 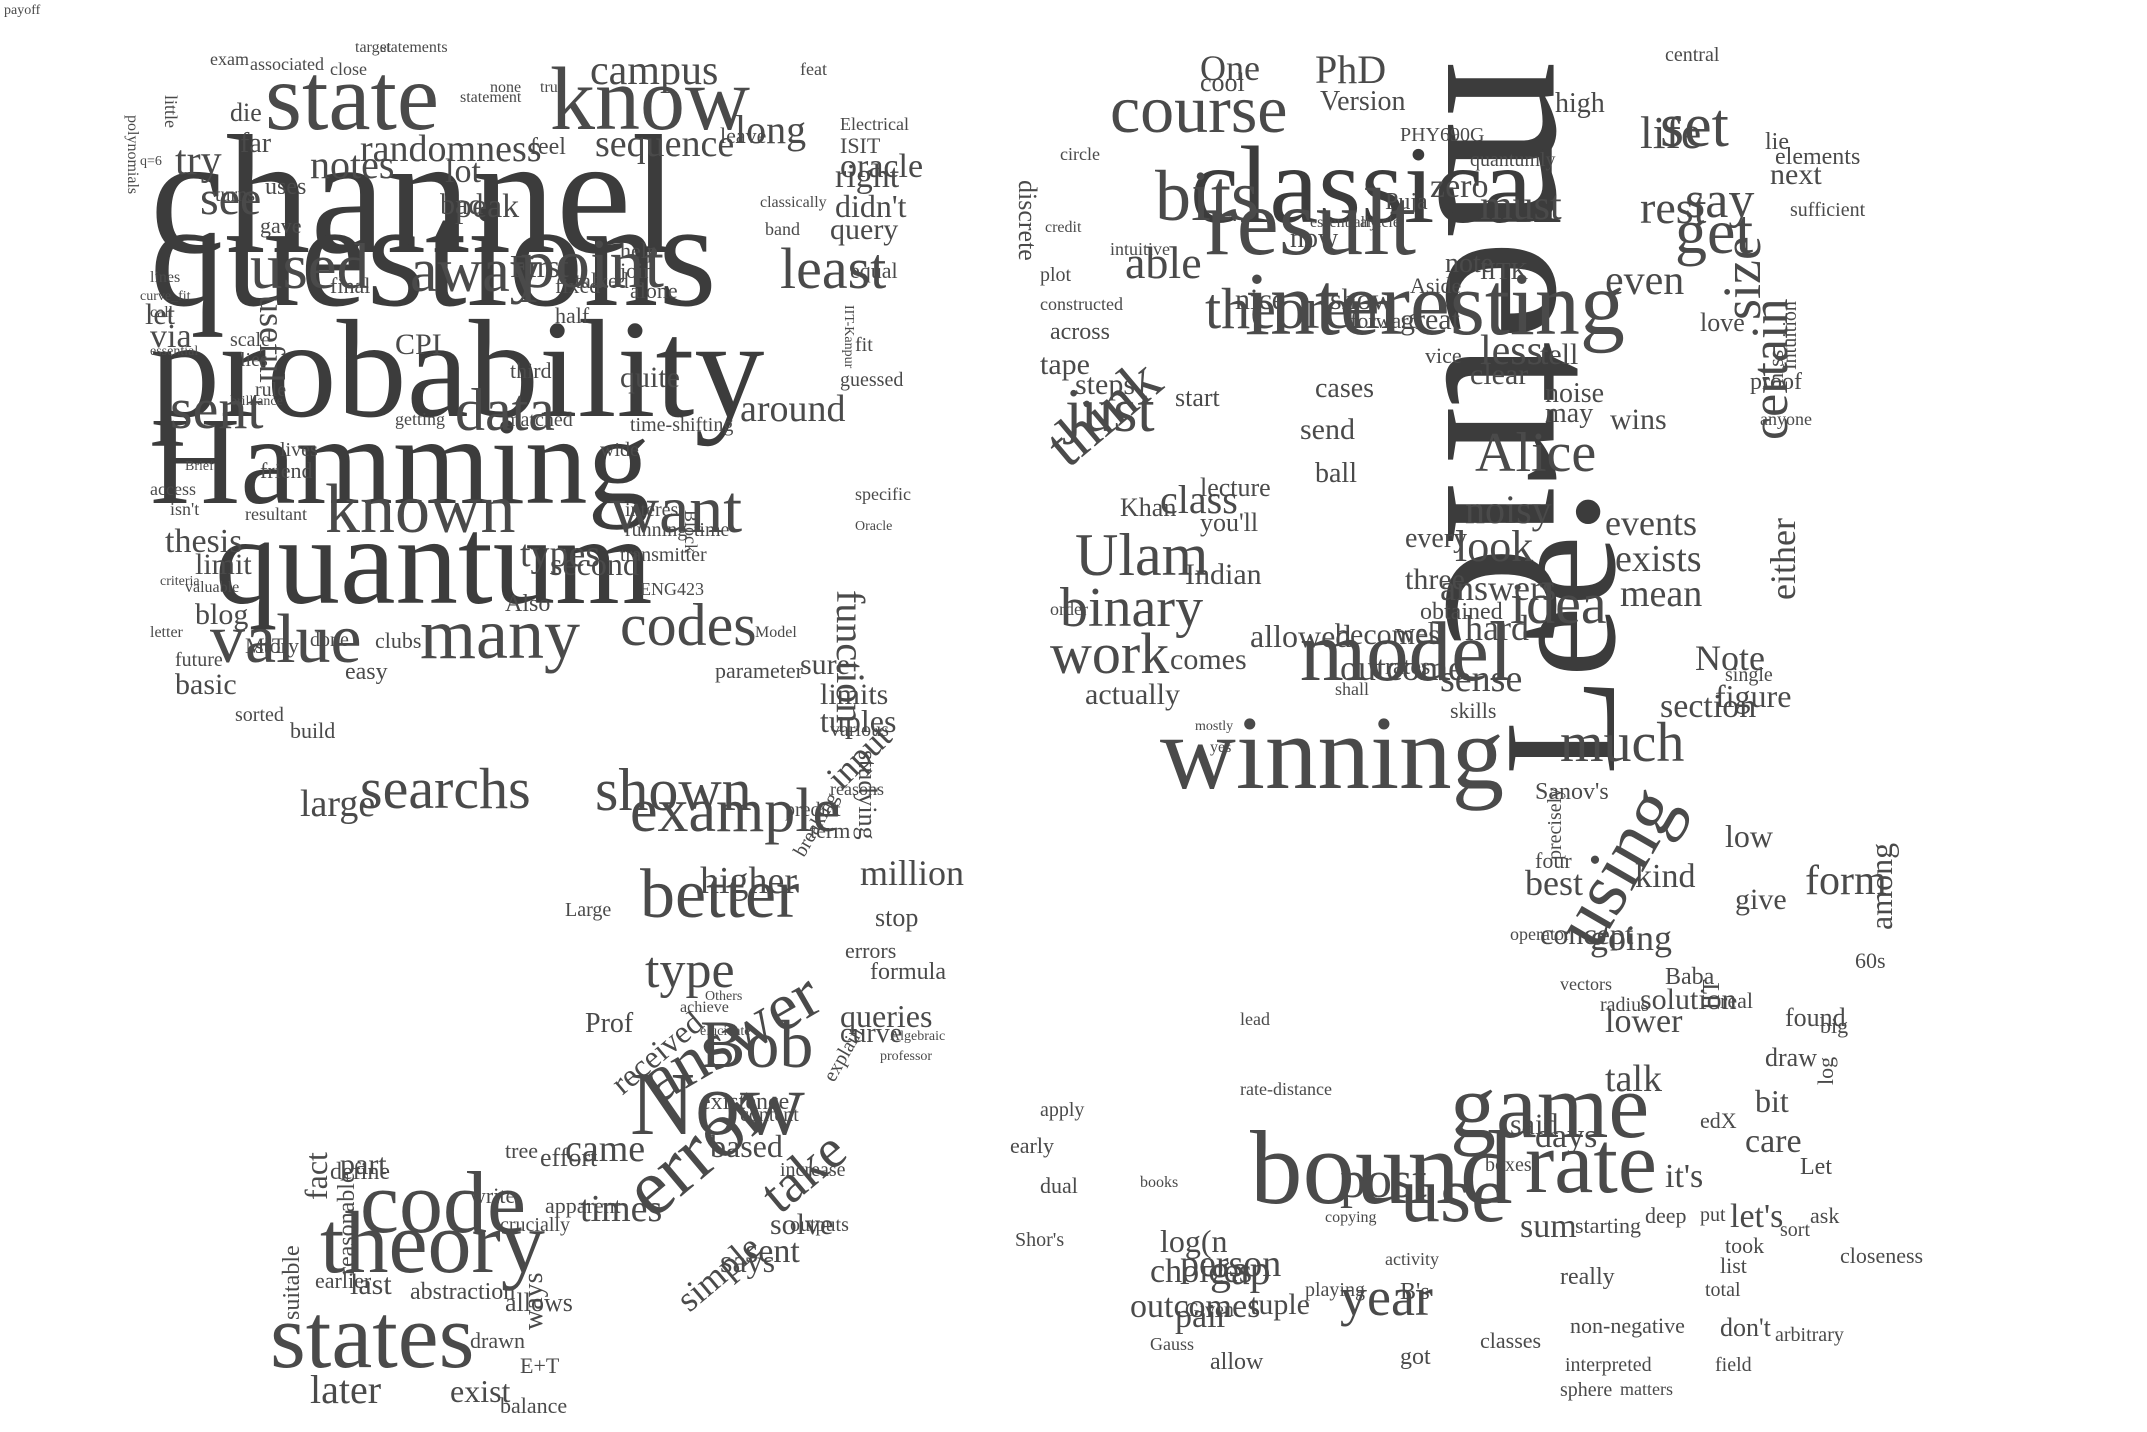 What do you see at coordinates (1712, 994) in the screenshot?
I see `right_quote-word-140: IIT` at bounding box center [1712, 994].